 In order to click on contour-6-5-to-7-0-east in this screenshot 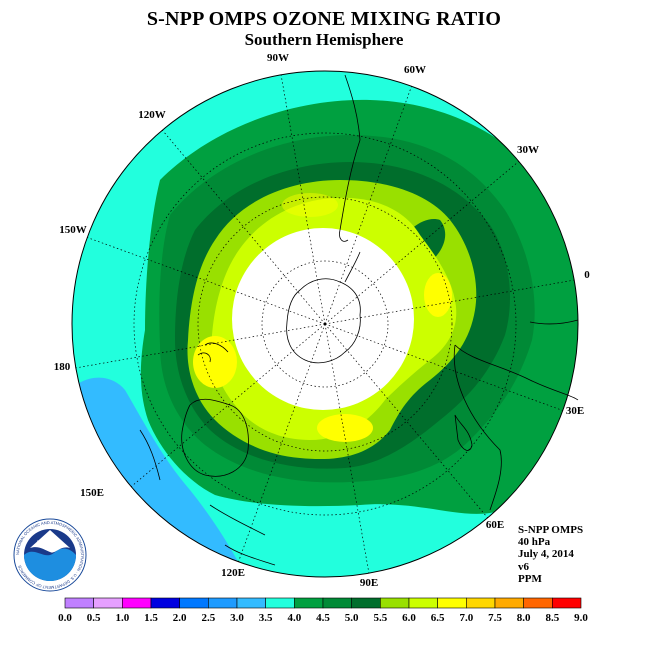, I will do `click(438, 295)`.